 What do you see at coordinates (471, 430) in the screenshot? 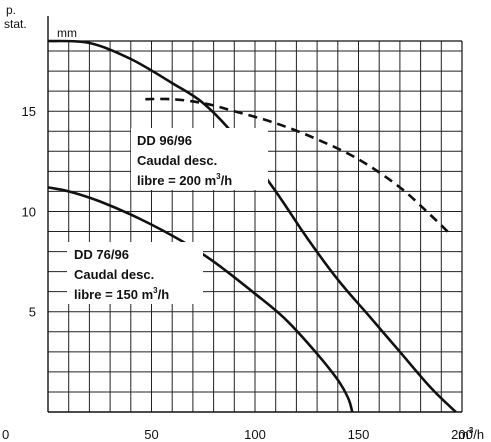
I see `x-axis-unit-sup: 3` at bounding box center [471, 430].